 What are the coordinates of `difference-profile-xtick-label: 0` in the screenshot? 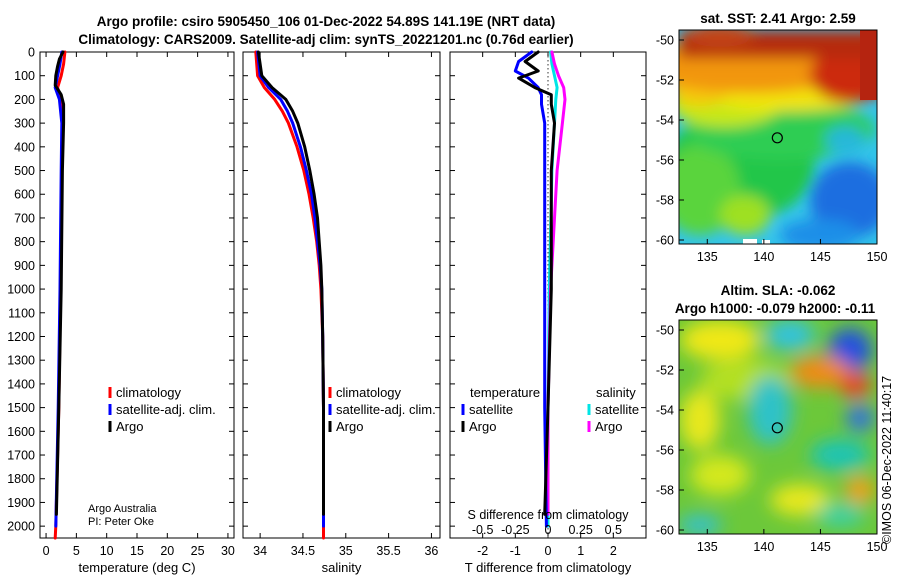 It's located at (548, 551).